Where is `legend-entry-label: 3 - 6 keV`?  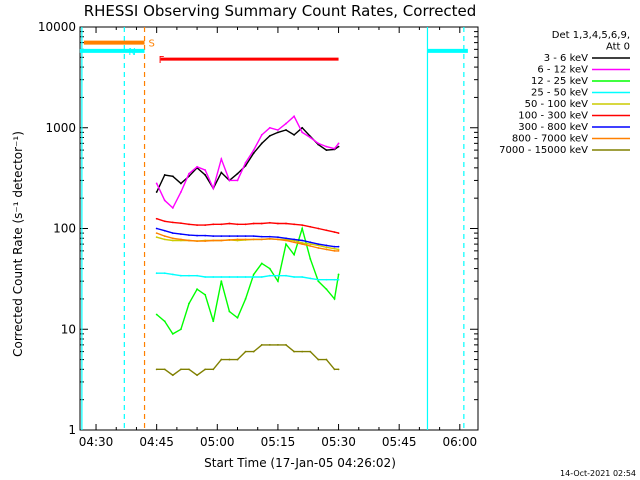
legend-entry-label: 3 - 6 keV is located at coordinates (566, 58).